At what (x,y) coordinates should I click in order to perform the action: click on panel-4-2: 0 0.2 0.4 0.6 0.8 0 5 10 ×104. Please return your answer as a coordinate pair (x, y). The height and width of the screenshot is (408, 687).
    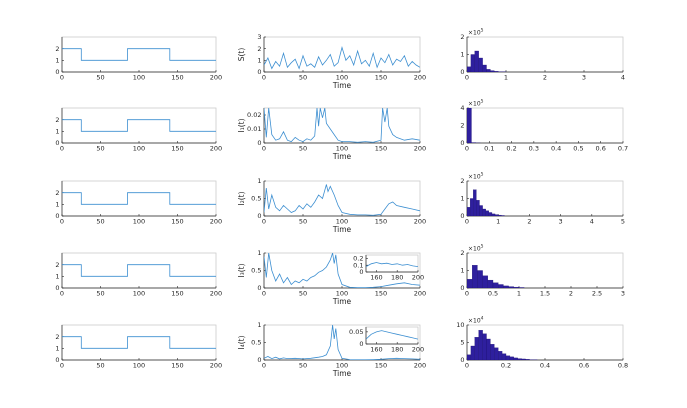
    Looking at the image, I should click on (542, 343).